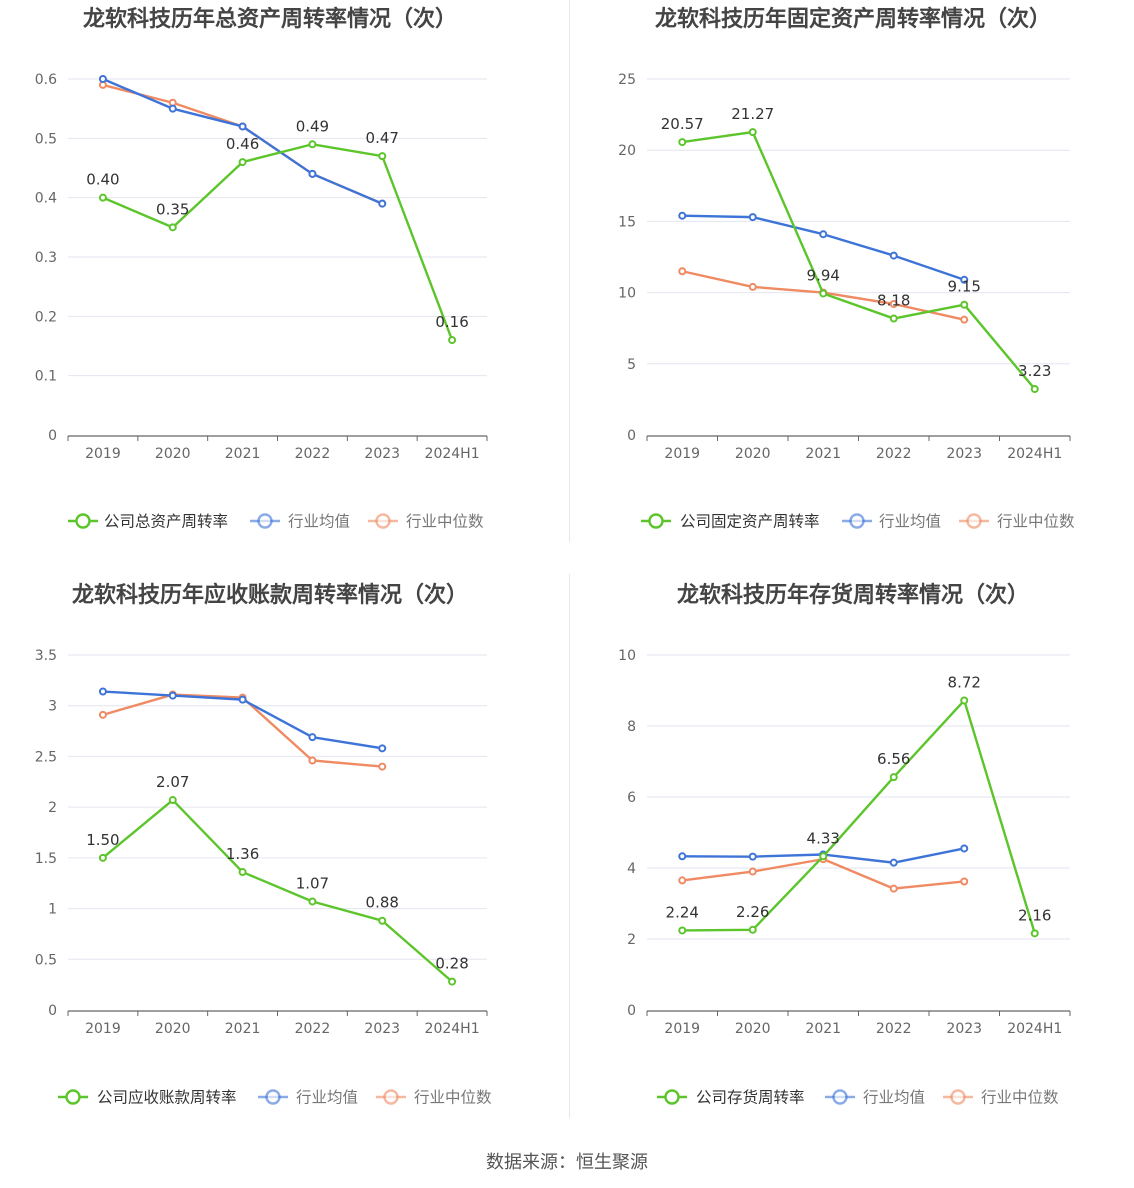 The image size is (1134, 1188). What do you see at coordinates (46, 199) in the screenshot?
I see `y-tick-label: 0.4` at bounding box center [46, 199].